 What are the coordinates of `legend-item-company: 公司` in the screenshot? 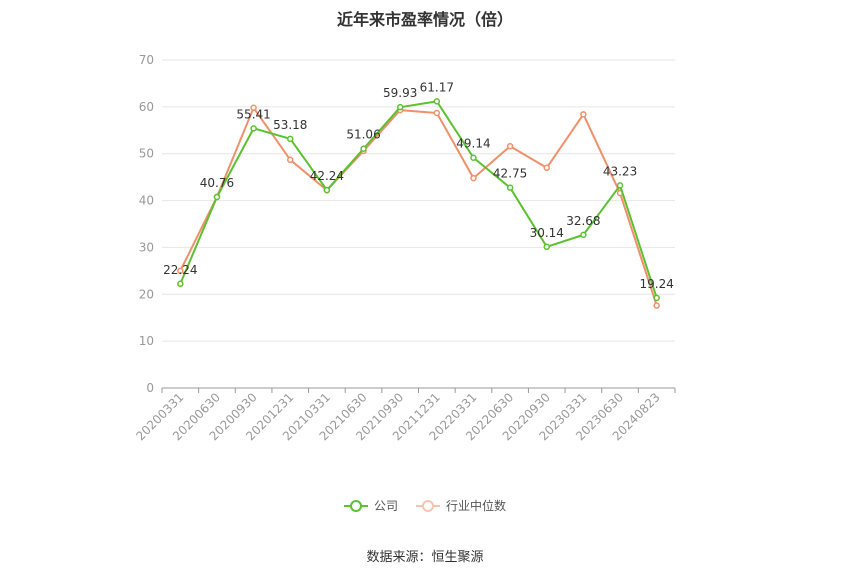 It's located at (370, 505).